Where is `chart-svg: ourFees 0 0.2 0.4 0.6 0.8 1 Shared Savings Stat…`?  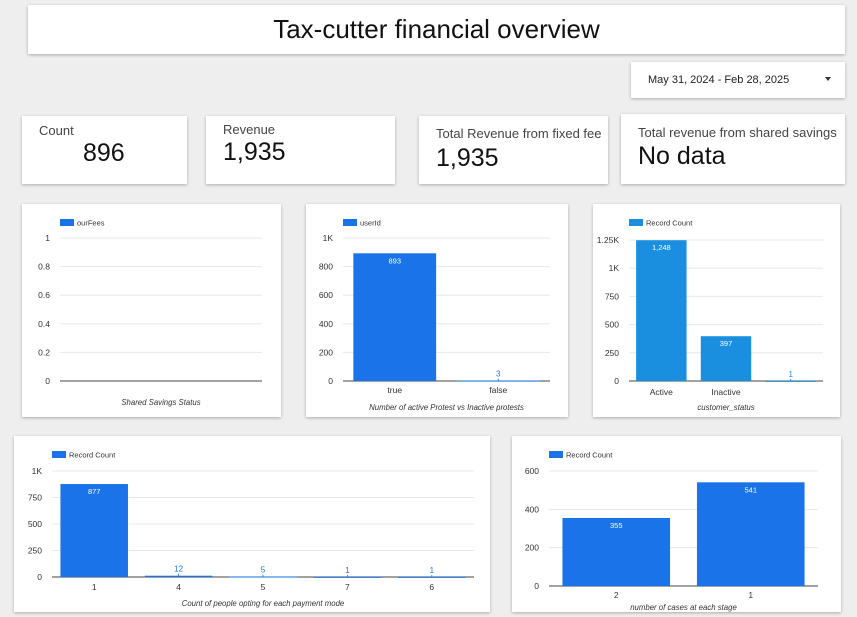
chart-svg: ourFees 0 0.2 0.4 0.6 0.8 1 Shared Savings Stat… is located at coordinates (150, 313).